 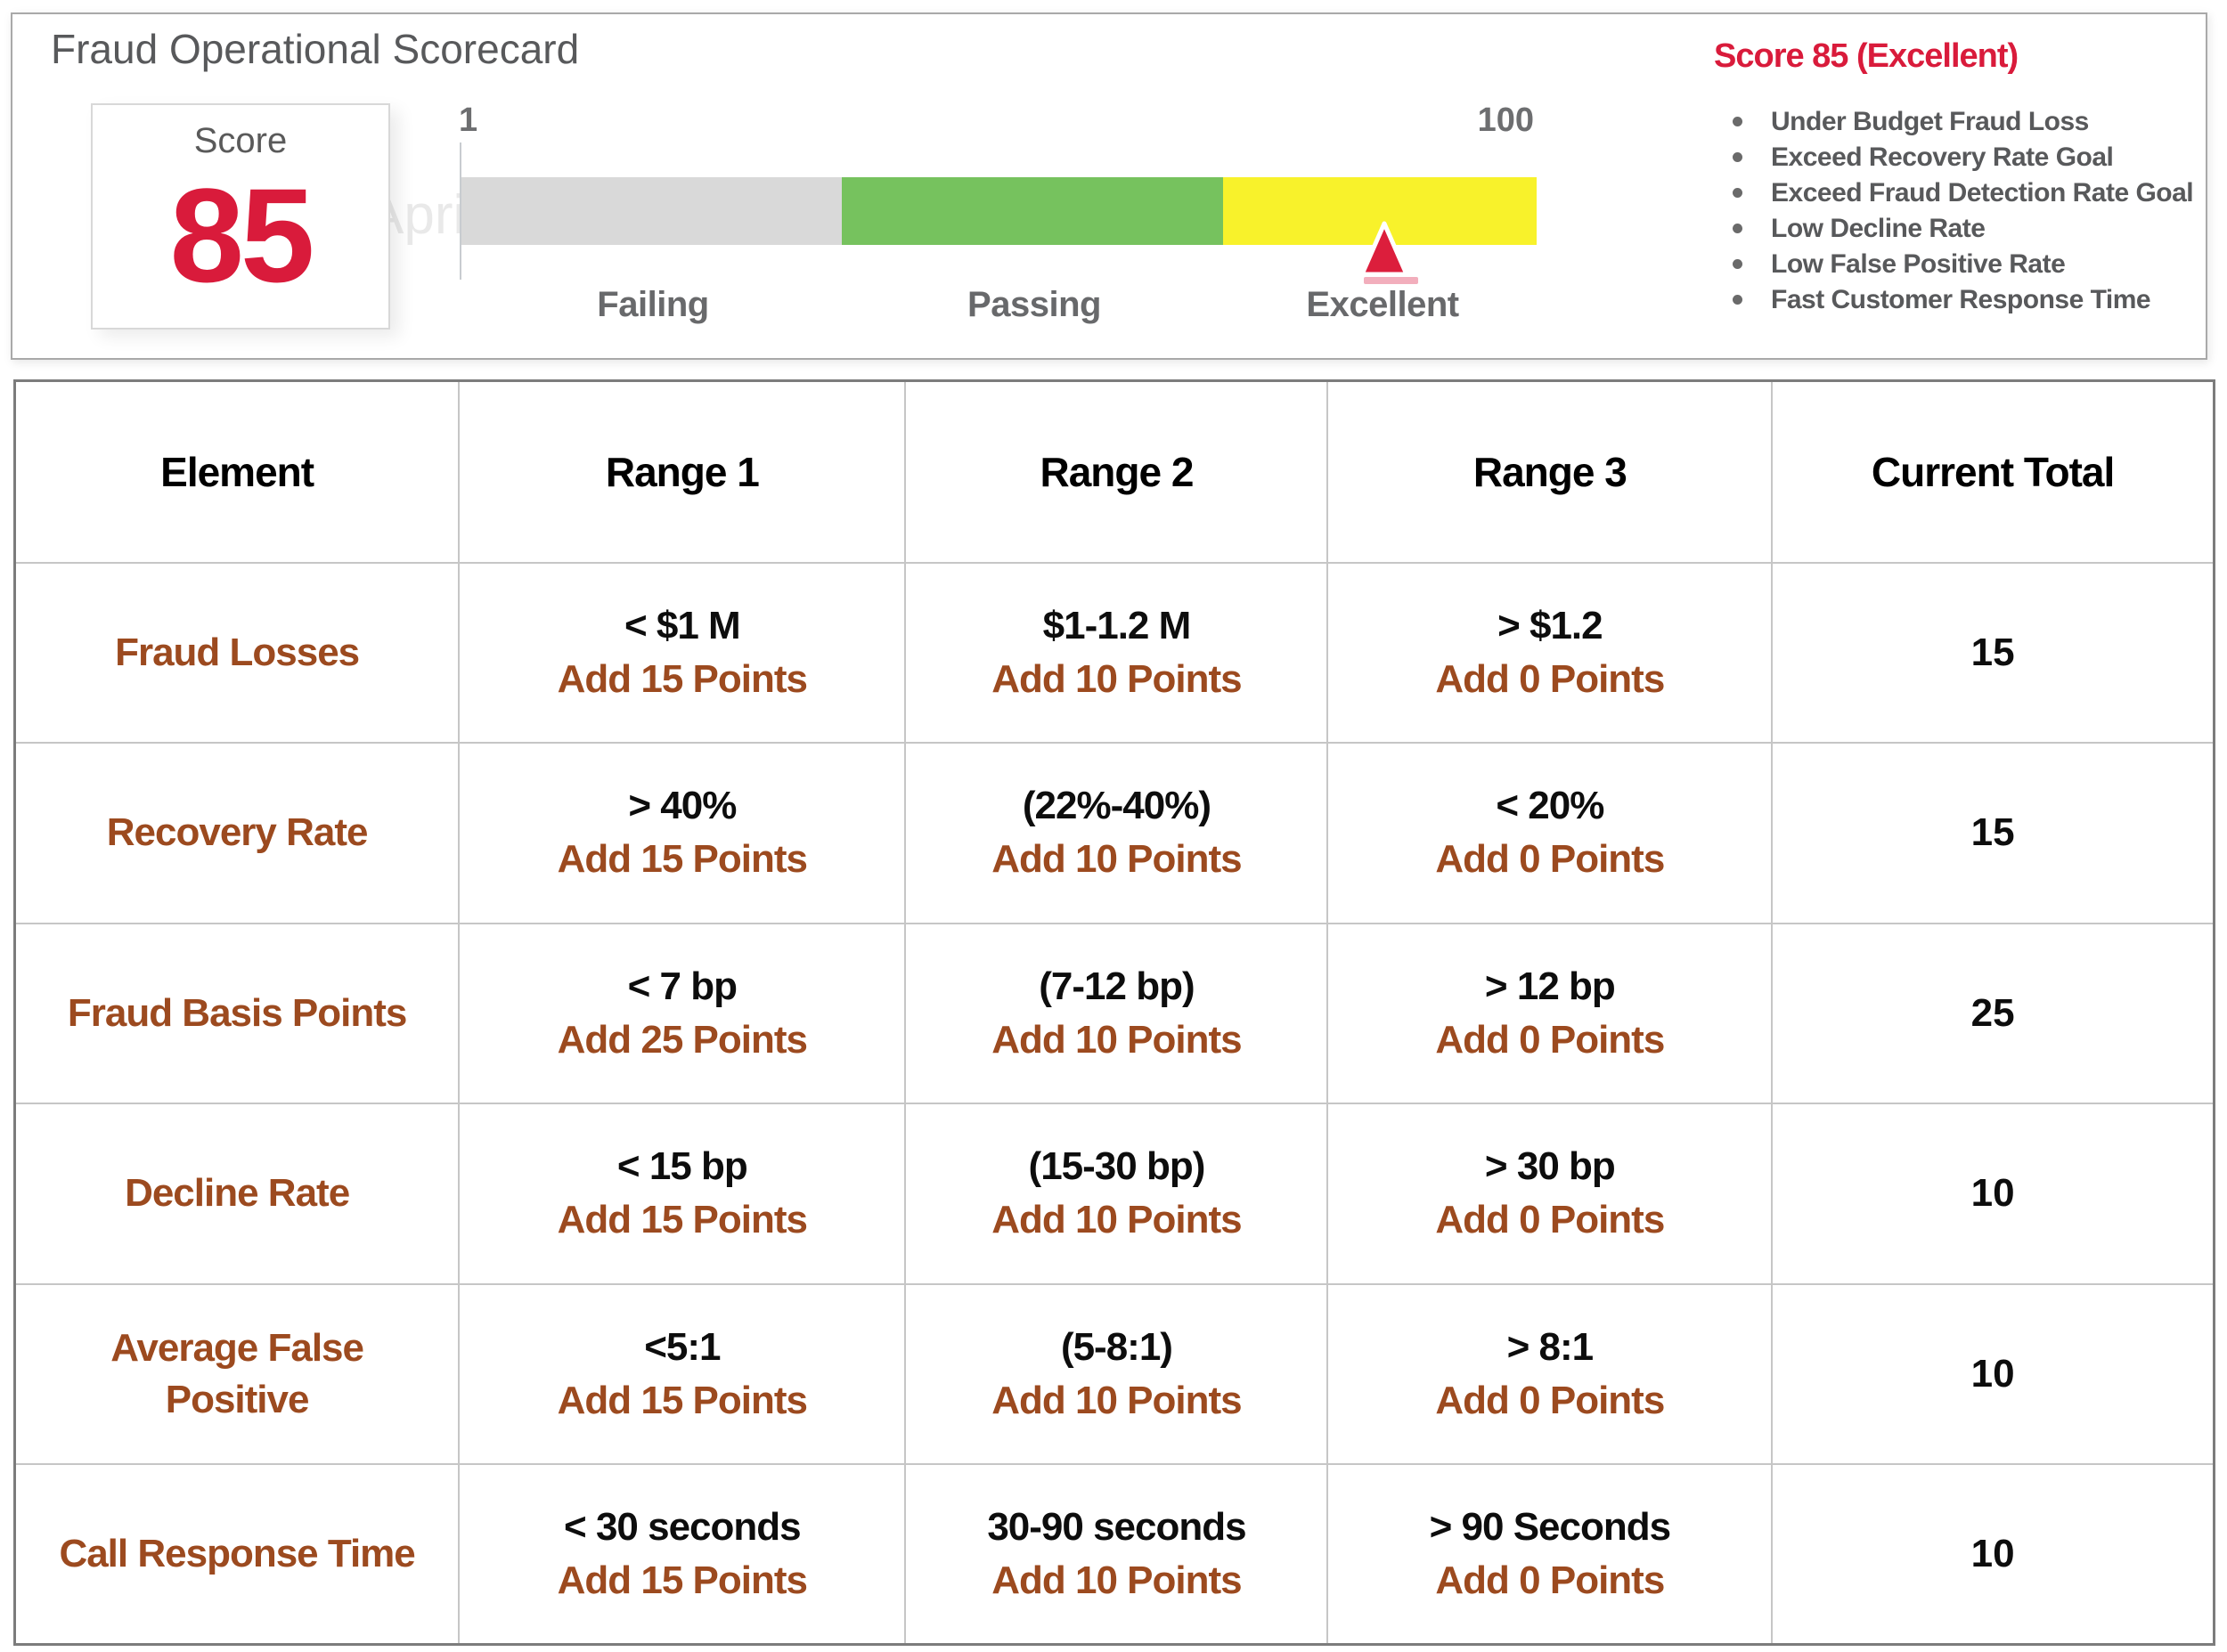 What do you see at coordinates (682, 1194) in the screenshot?
I see `range1-cell: < 15 bp Add 15 Points` at bounding box center [682, 1194].